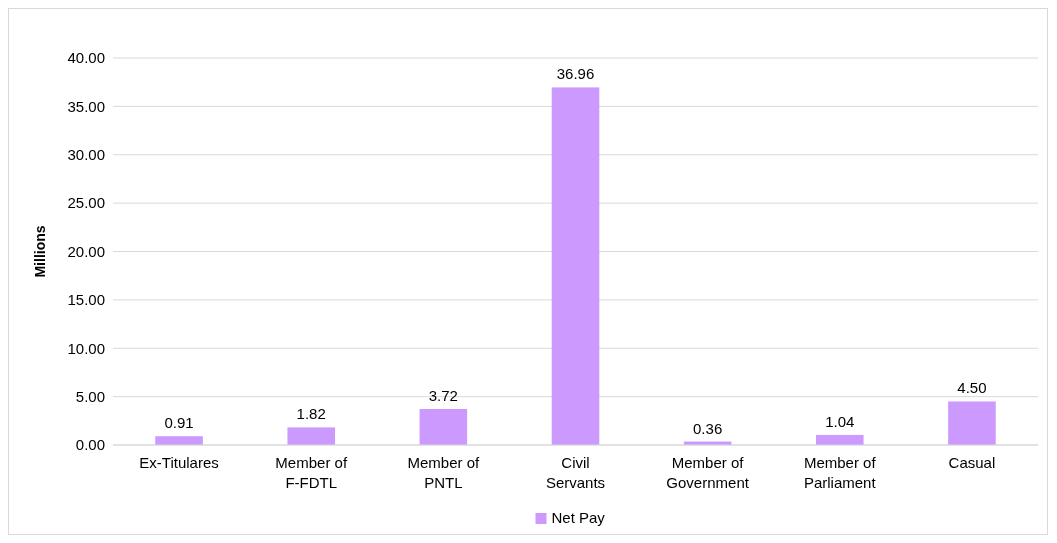 Image resolution: width=1057 pixels, height=543 pixels. I want to click on y-tick-label: 25.00, so click(86, 203).